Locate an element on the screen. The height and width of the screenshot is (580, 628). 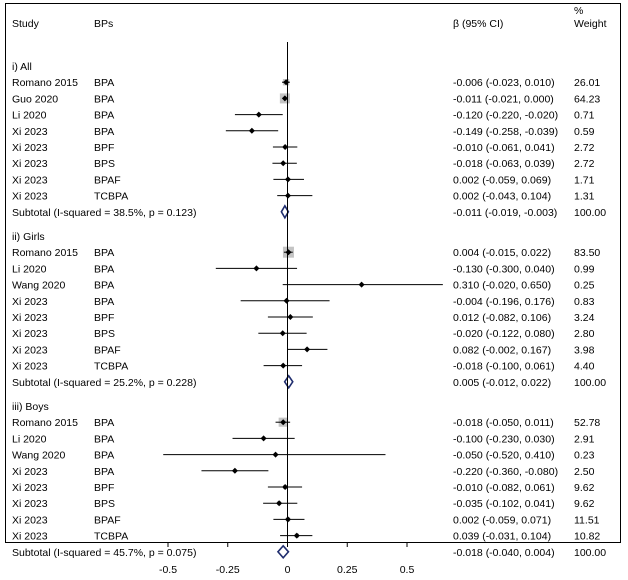
weight-label: 2.50 is located at coordinates (584, 472).